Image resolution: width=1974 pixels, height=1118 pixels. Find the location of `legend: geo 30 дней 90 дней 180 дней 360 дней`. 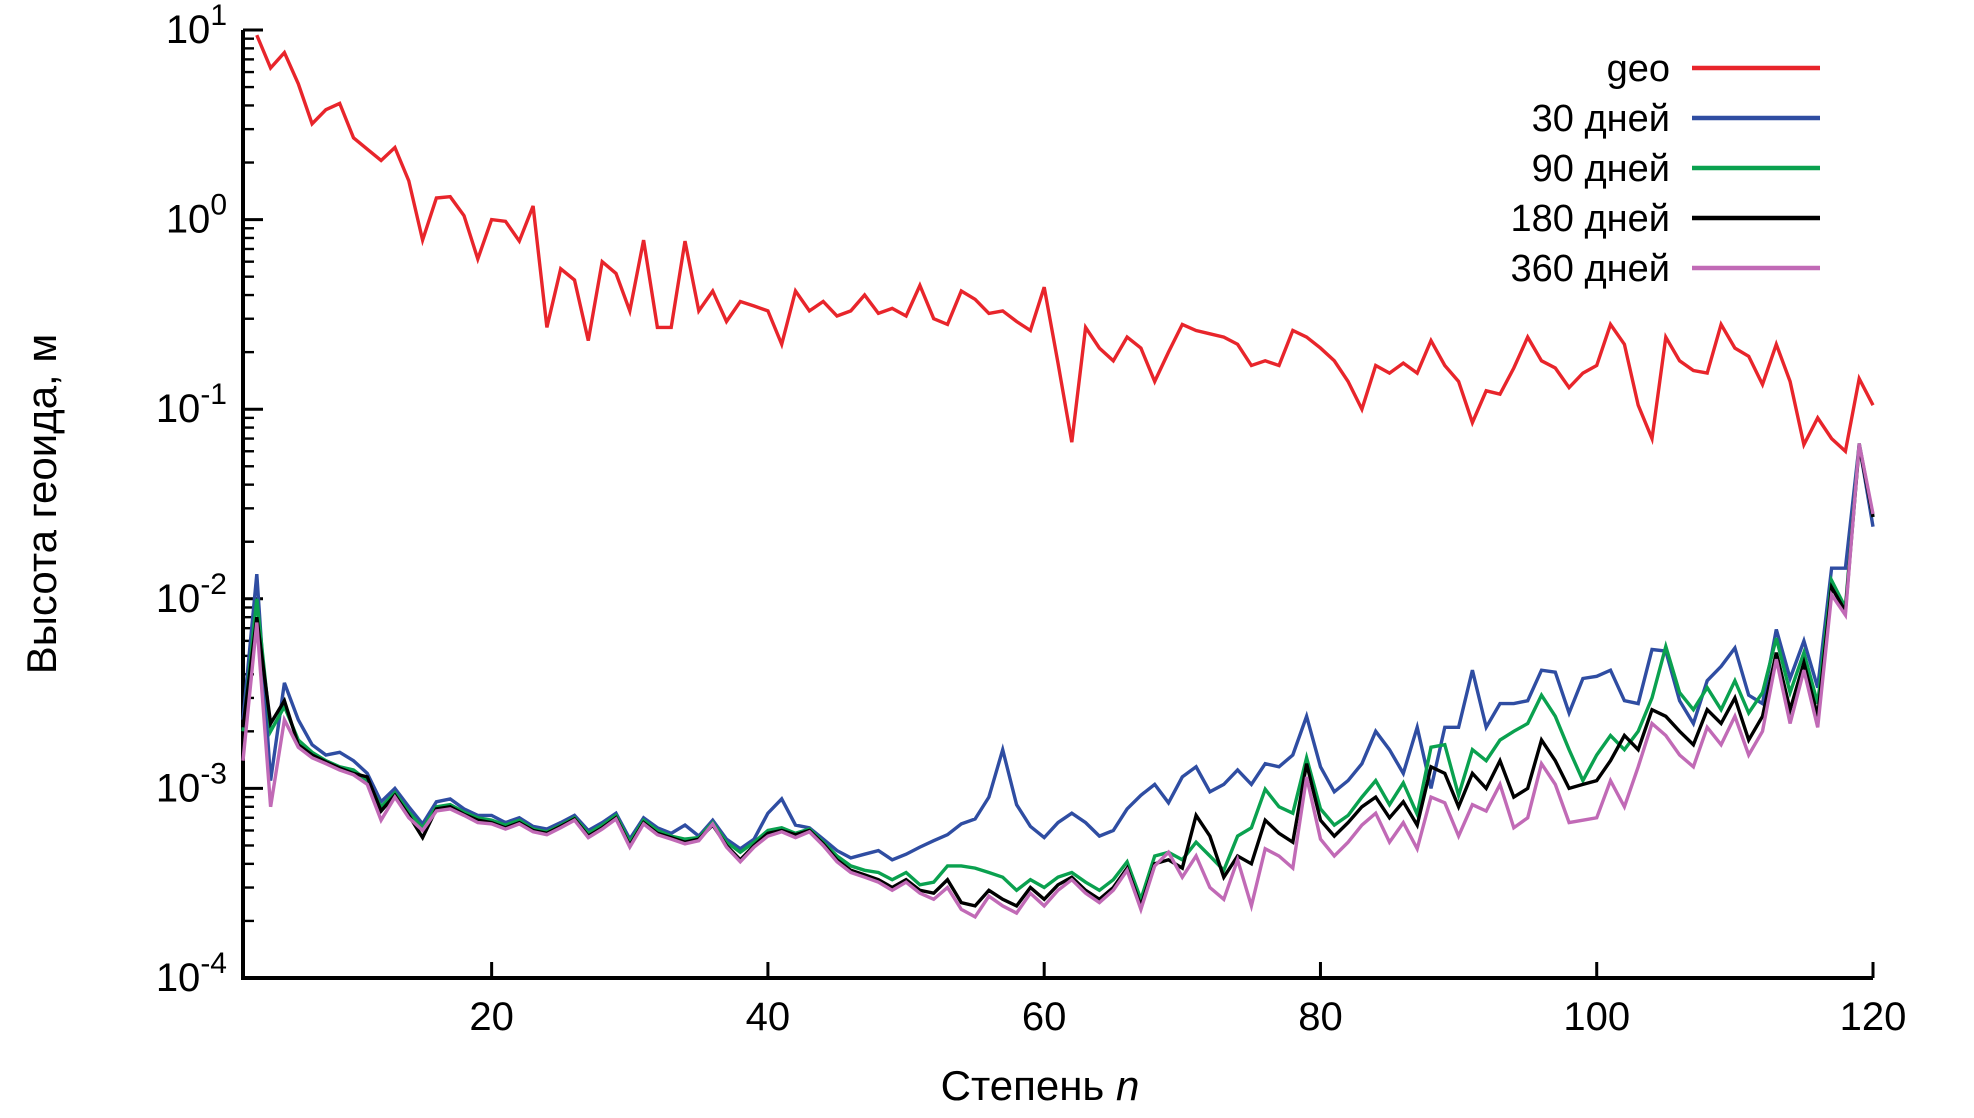

legend: geo 30 дней 90 дней 180 дней 360 дней is located at coordinates (1665, 169).